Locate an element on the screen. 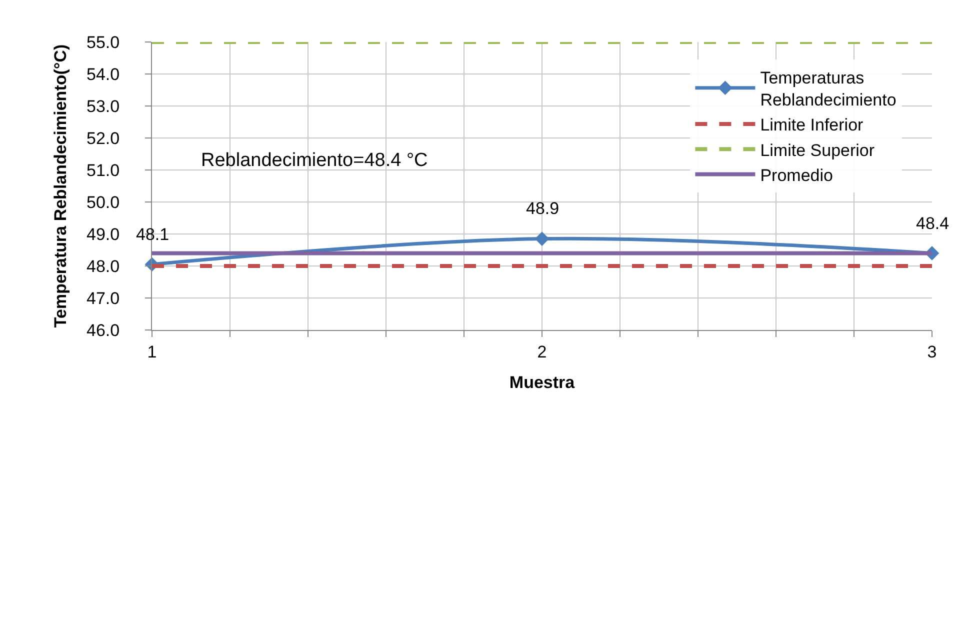  y-tick-label: 50.0 is located at coordinates (103, 202).